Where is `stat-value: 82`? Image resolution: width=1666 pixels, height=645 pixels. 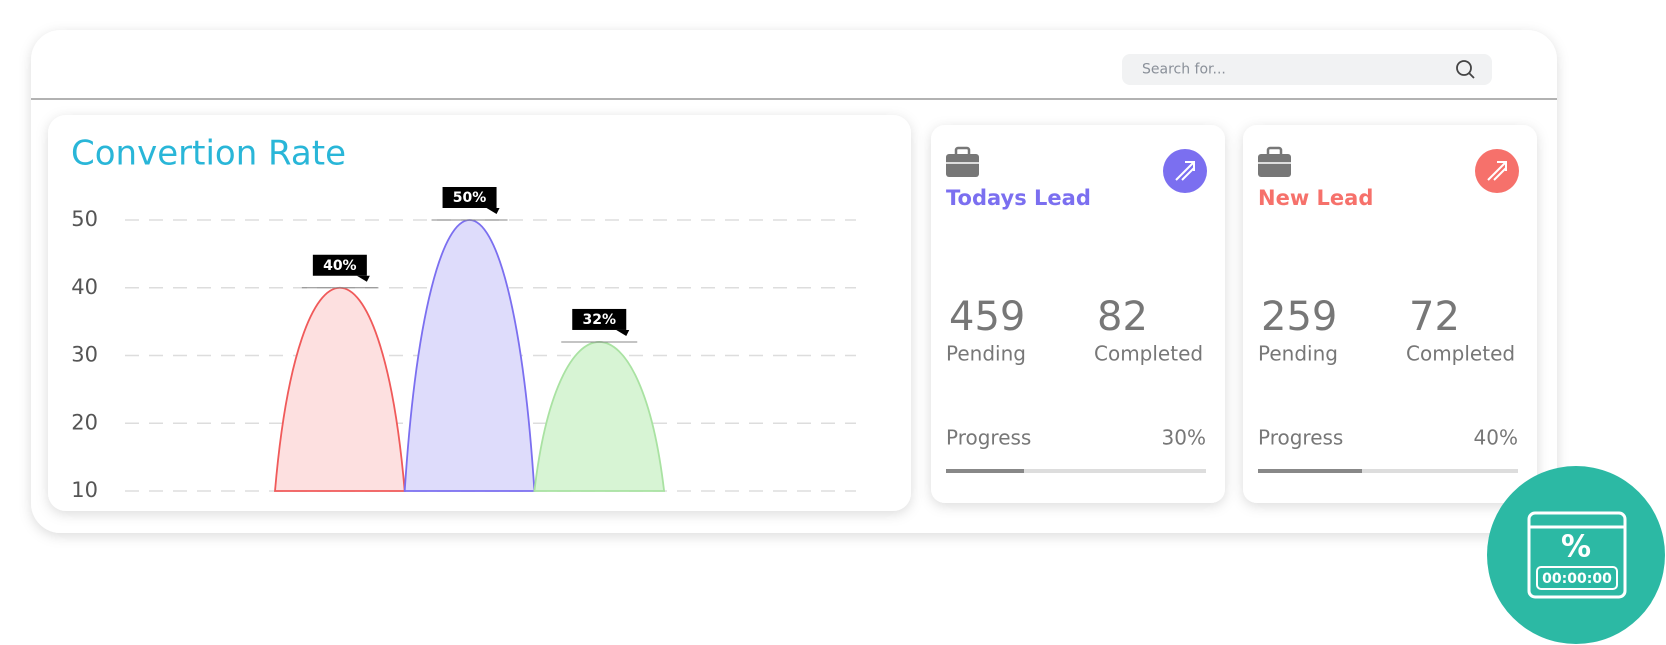
stat-value: 82 is located at coordinates (1122, 317).